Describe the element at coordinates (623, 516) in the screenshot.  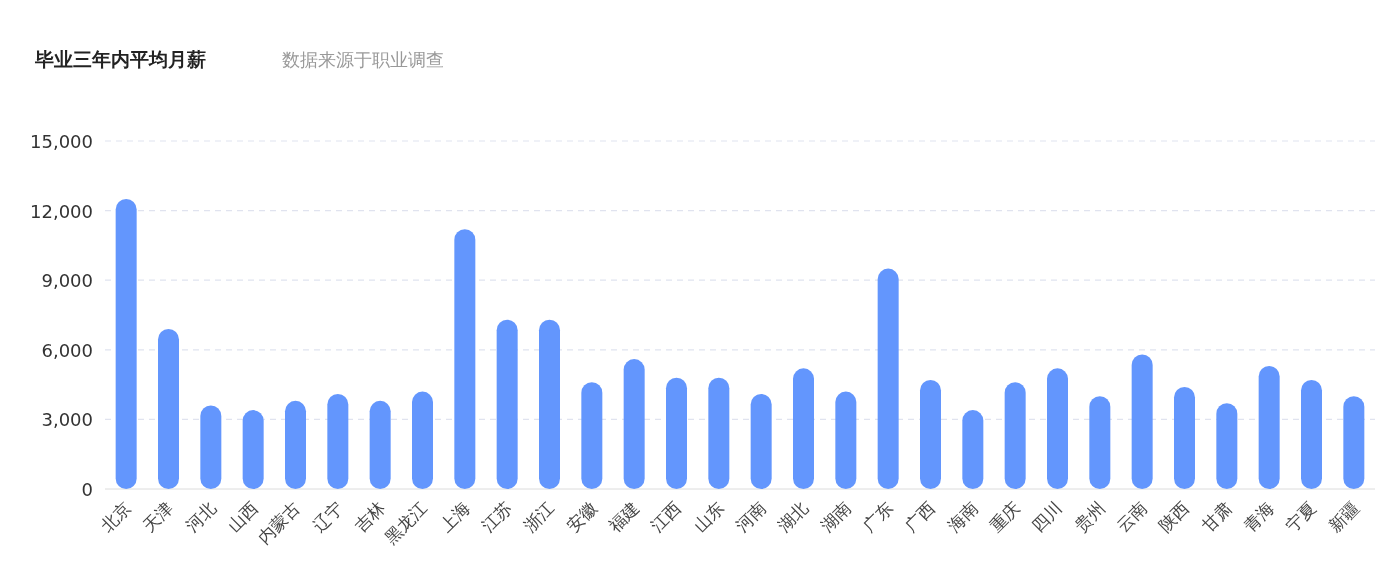
I see `x-tick-label: 福建` at that location.